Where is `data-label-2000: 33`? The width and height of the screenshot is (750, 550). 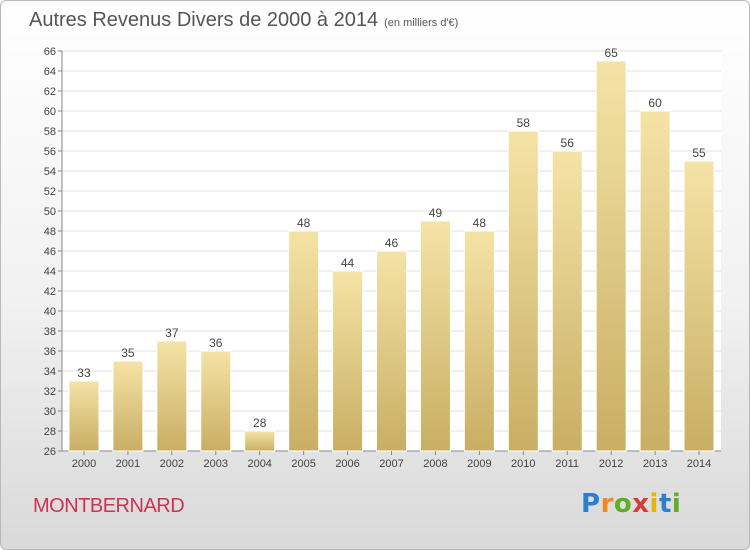
data-label-2000: 33 is located at coordinates (84, 373).